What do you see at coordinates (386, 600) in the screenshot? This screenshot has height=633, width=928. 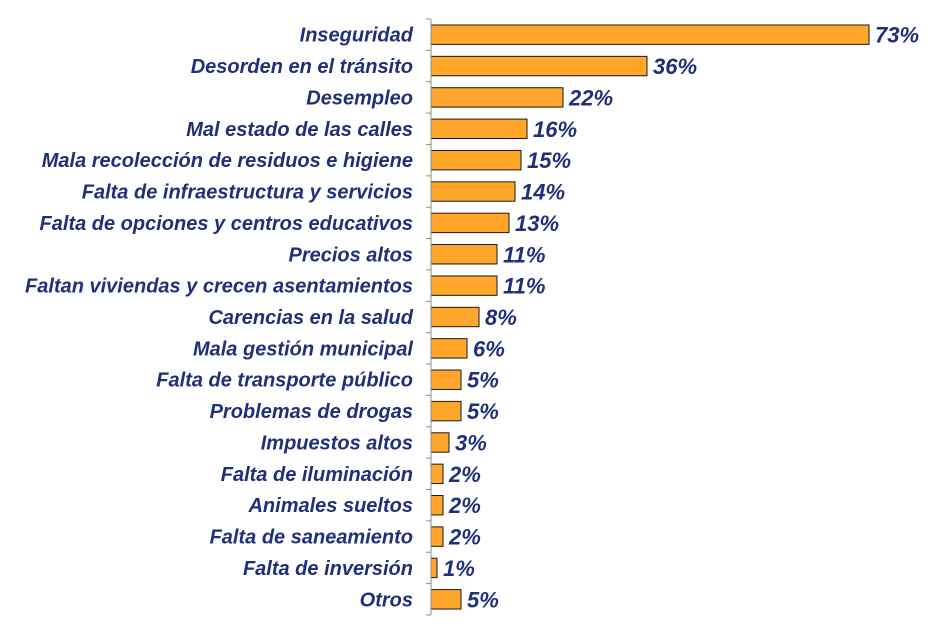 I see `category-label: Otros` at bounding box center [386, 600].